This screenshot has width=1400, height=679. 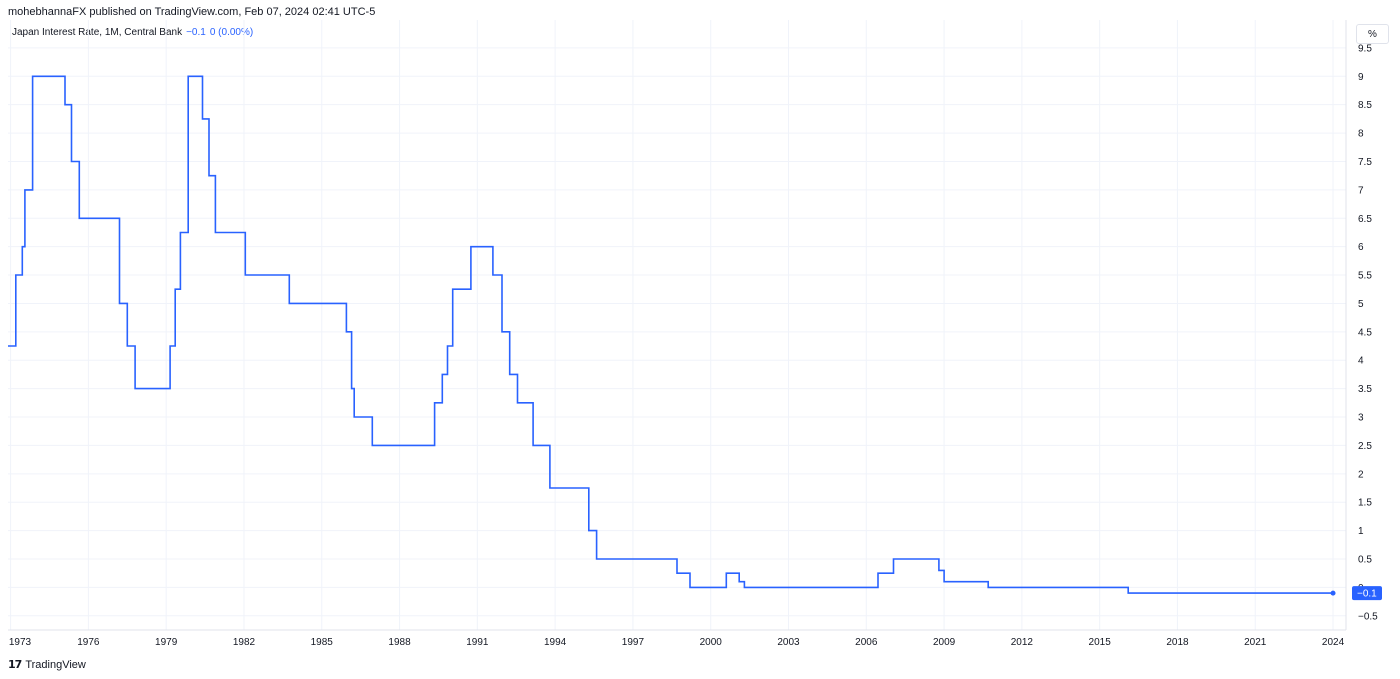 I want to click on y-tick-label: 5, so click(x=1361, y=304).